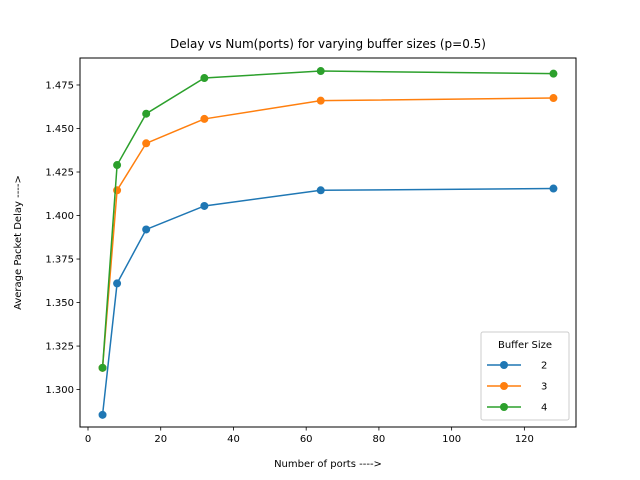 This screenshot has height=480, width=640. I want to click on y-tick-label: 1.400, so click(59, 216).